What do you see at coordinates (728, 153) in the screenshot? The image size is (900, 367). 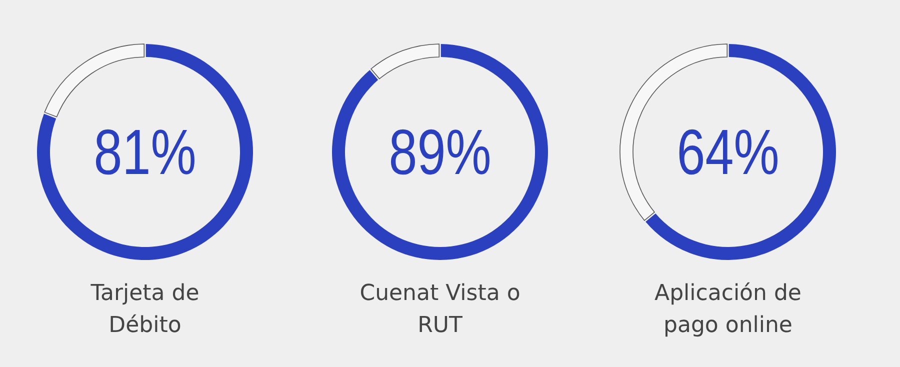 I see `data-label: 64%` at bounding box center [728, 153].